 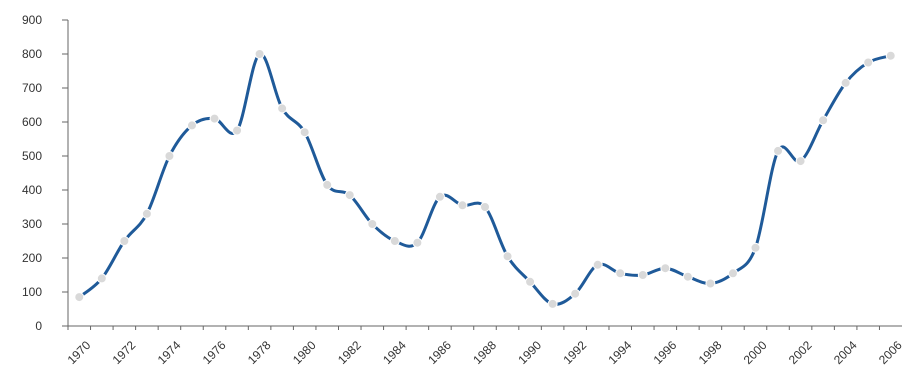 What do you see at coordinates (32, 258) in the screenshot?
I see `y-tick-label: 200` at bounding box center [32, 258].